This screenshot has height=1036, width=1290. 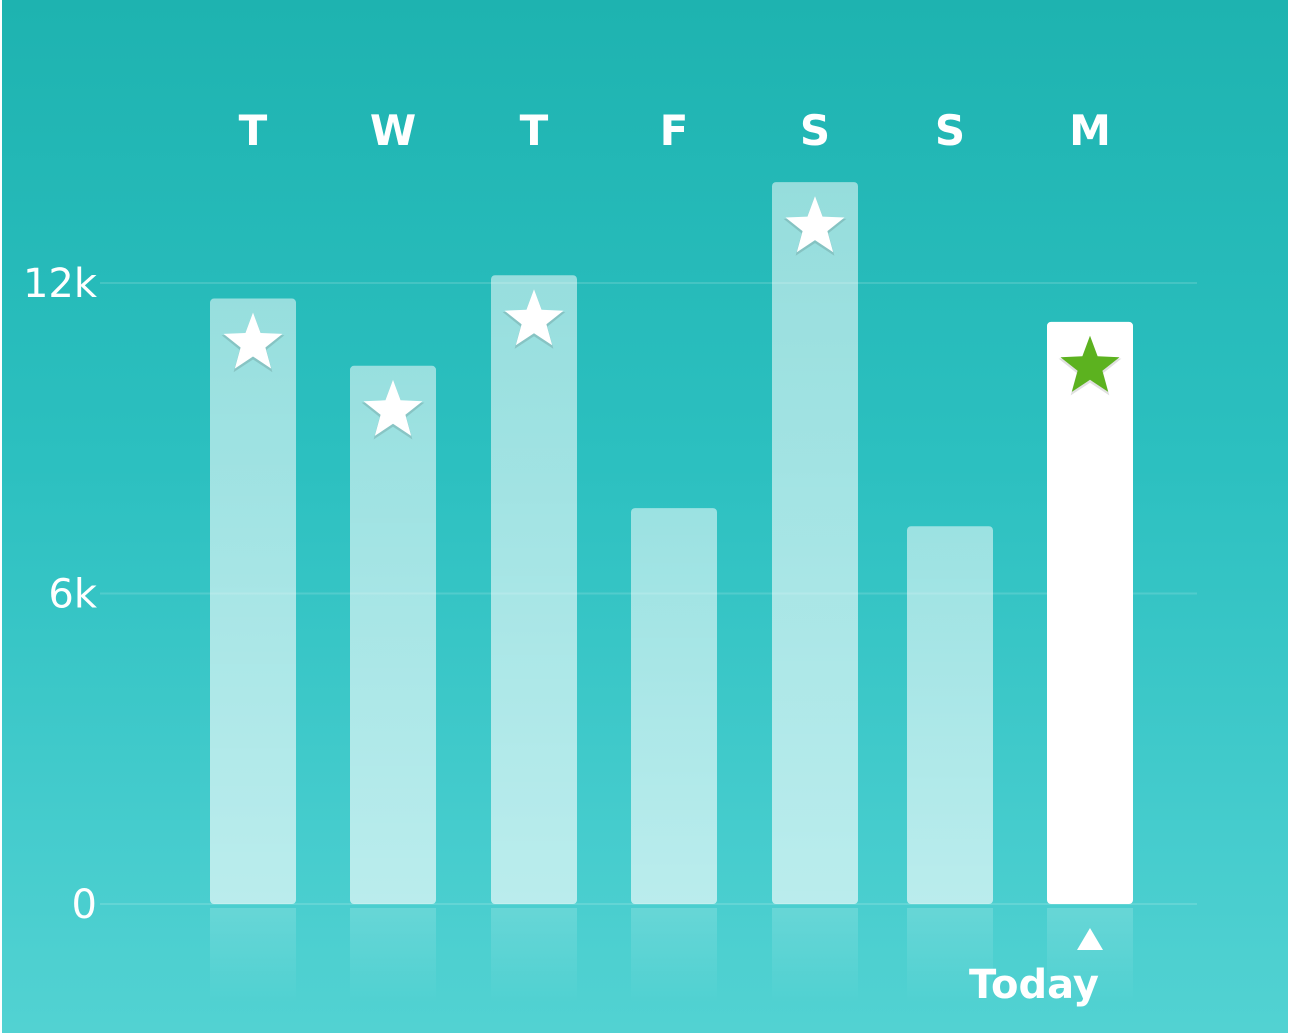 I want to click on y-tick-label-0: 0, so click(x=84, y=905).